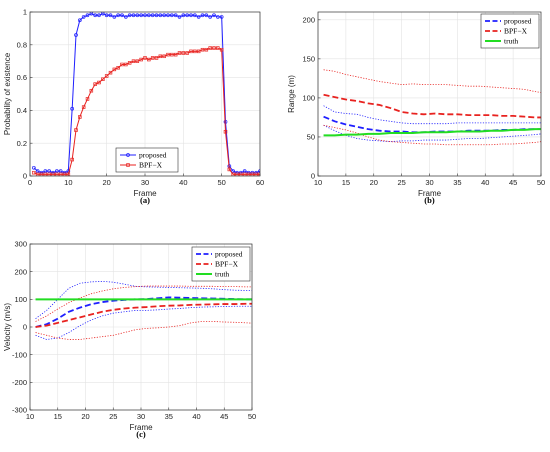 The width and height of the screenshot is (550, 452). What do you see at coordinates (19, 354) in the screenshot?
I see `y-tick-label: -100` at bounding box center [19, 354].